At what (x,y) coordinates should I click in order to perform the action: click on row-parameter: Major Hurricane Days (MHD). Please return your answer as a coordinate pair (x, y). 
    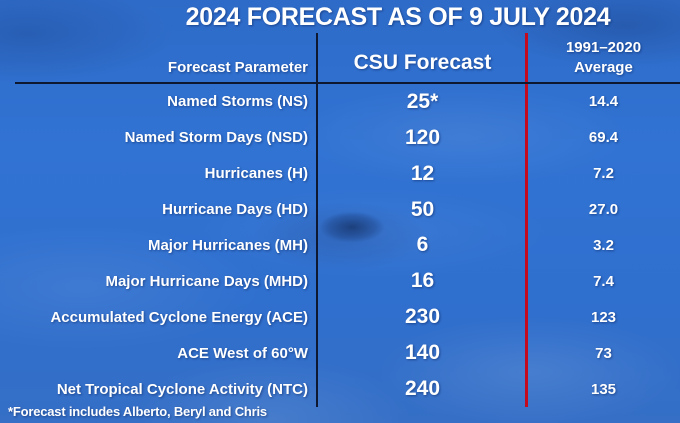
    Looking at the image, I should click on (206, 281).